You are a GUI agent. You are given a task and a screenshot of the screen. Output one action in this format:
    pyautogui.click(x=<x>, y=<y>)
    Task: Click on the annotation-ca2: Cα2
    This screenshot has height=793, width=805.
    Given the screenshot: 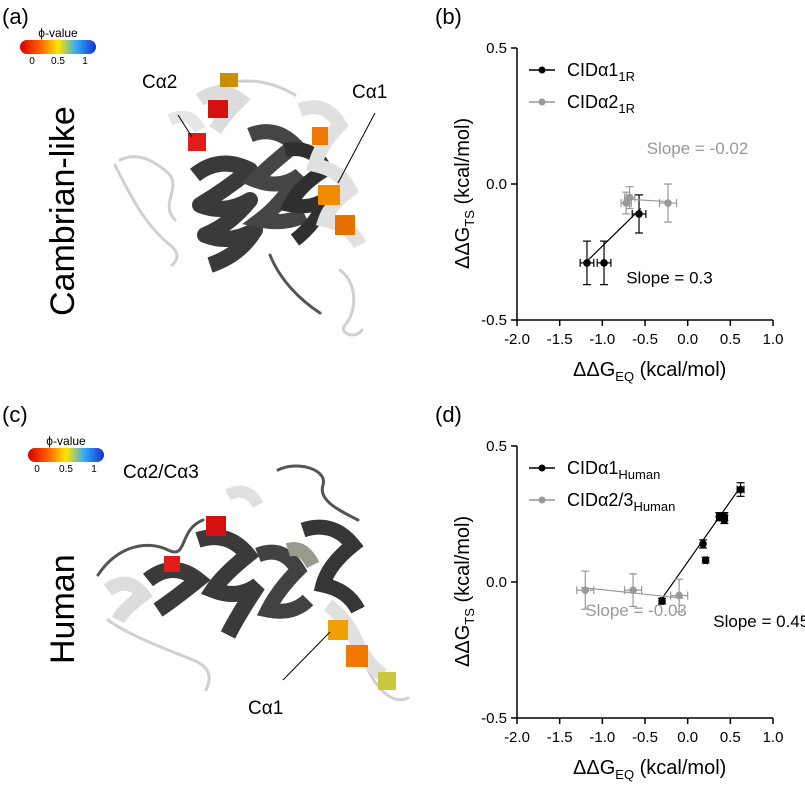 What is the action you would take?
    pyautogui.click(x=160, y=82)
    